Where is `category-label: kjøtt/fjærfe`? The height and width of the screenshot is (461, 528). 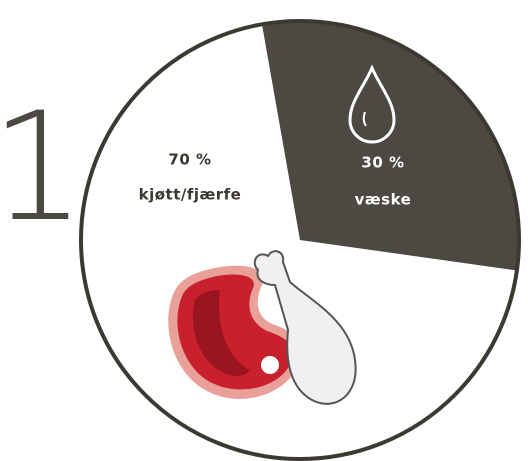
category-label: kjøtt/fjærfe is located at coordinates (190, 195).